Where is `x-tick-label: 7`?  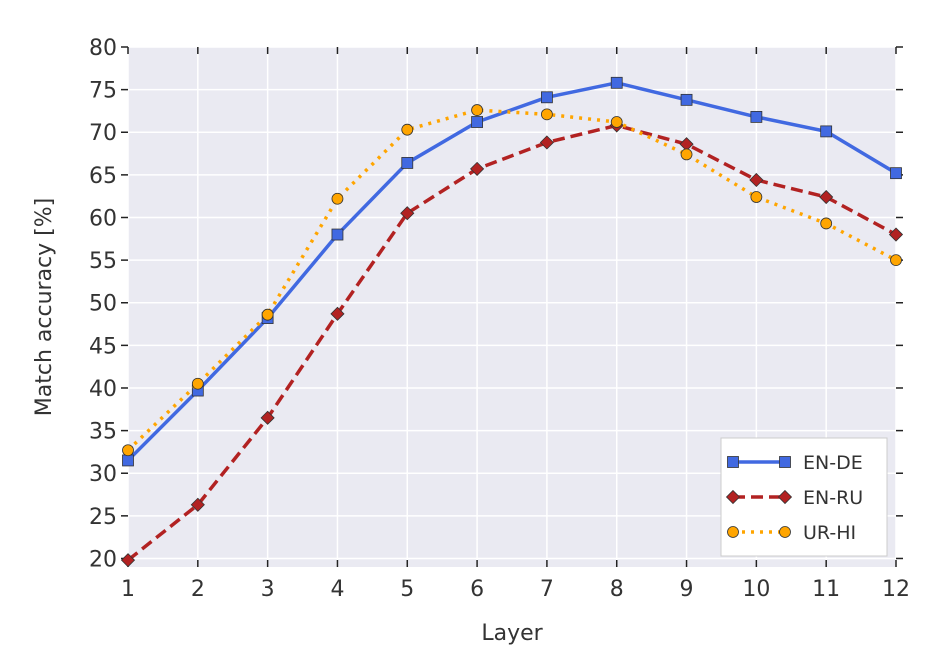 x-tick-label: 7 is located at coordinates (547, 589).